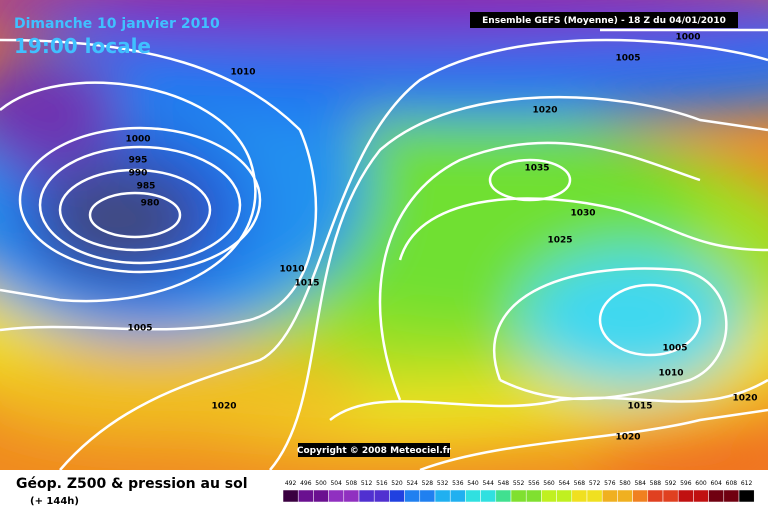  What do you see at coordinates (138, 174) in the screenshot?
I see `isobar-label: 990` at bounding box center [138, 174].